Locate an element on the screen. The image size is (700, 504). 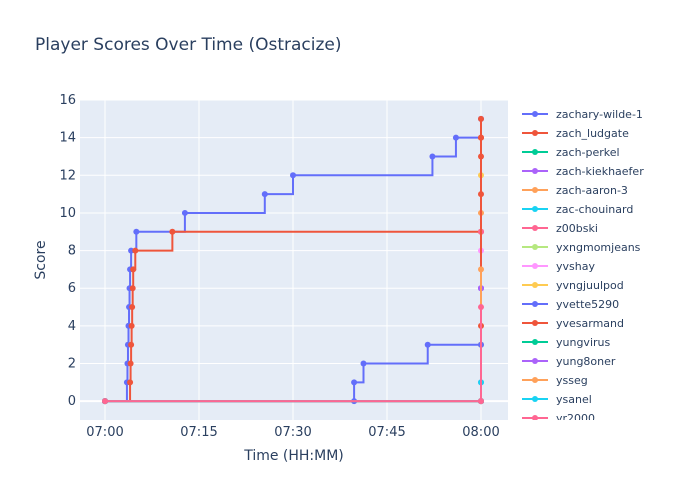
legend-item: zach-kiekhaefer is located at coordinates (583, 171).